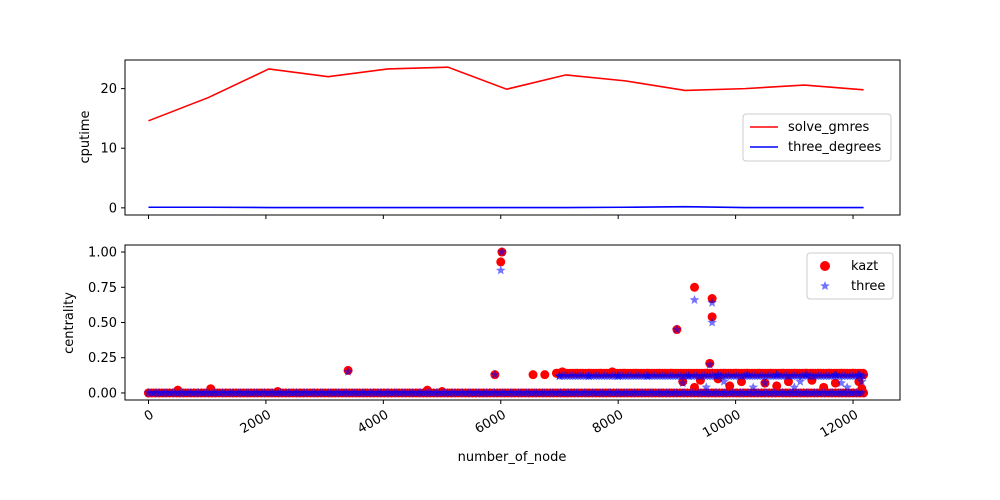 Image resolution: width=1000 pixels, height=500 pixels. What do you see at coordinates (102, 288) in the screenshot?
I see `bottom-y-tick-label: 0.75` at bounding box center [102, 288].